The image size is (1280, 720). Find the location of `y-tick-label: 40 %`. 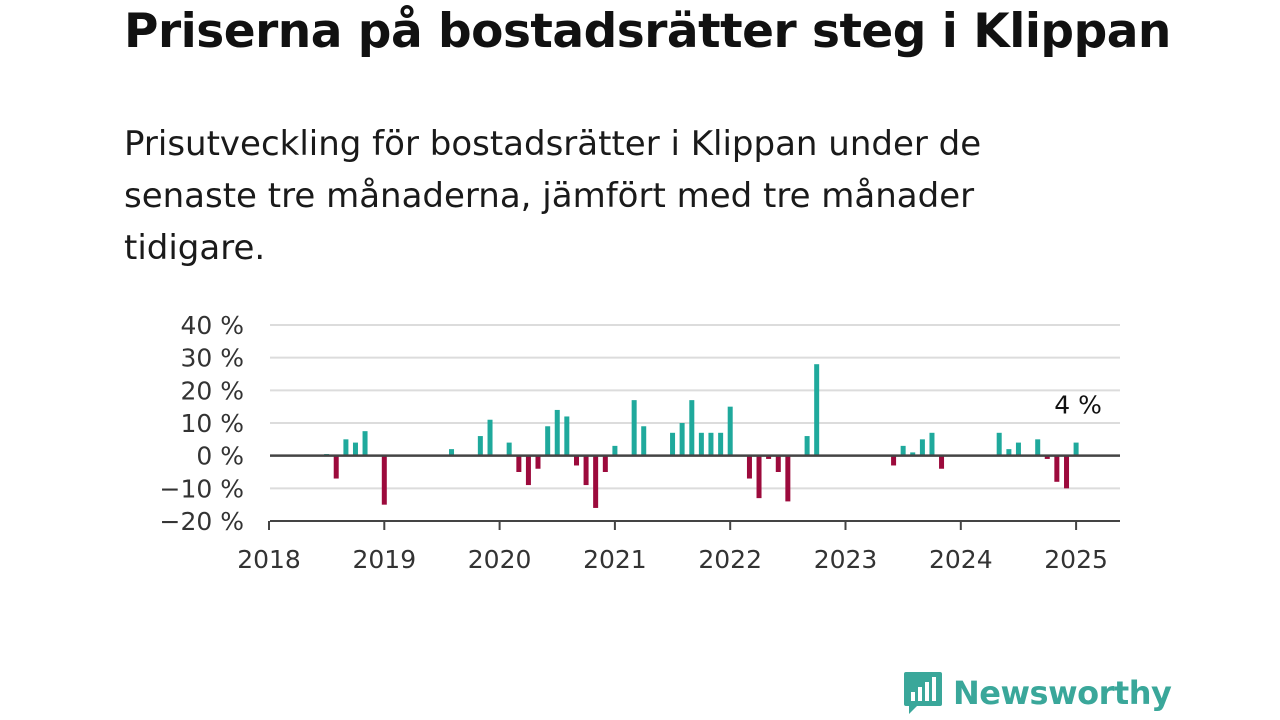

y-tick-label: 40 % is located at coordinates (212, 325).